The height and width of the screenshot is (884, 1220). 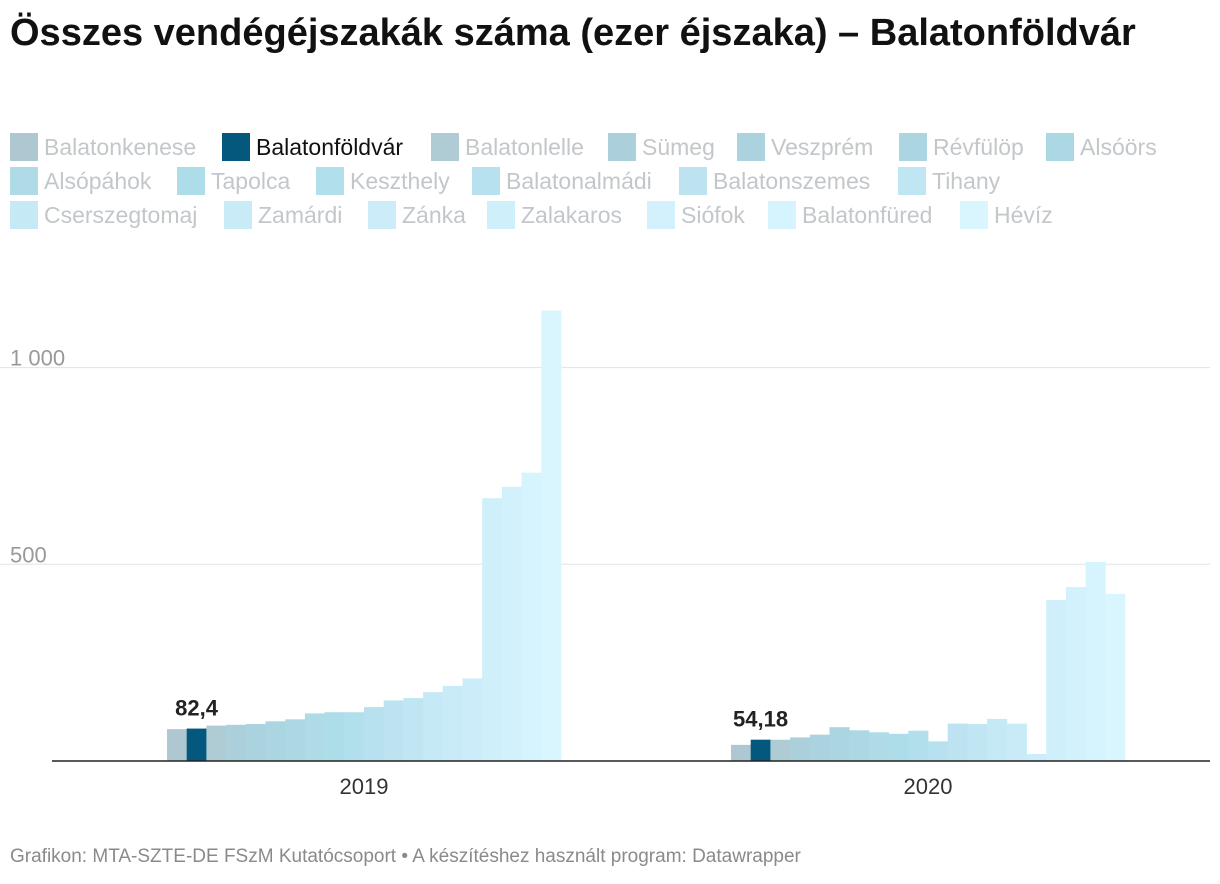 What do you see at coordinates (966, 181) in the screenshot?
I see `legend-label: Tihany` at bounding box center [966, 181].